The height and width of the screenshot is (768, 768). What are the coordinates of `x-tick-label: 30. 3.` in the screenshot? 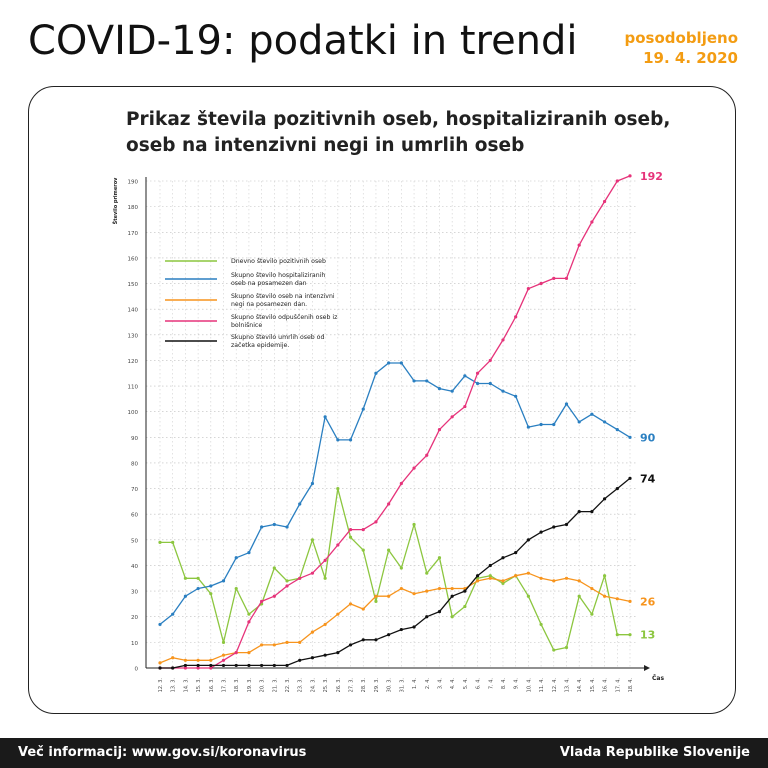 It's located at (390, 685).